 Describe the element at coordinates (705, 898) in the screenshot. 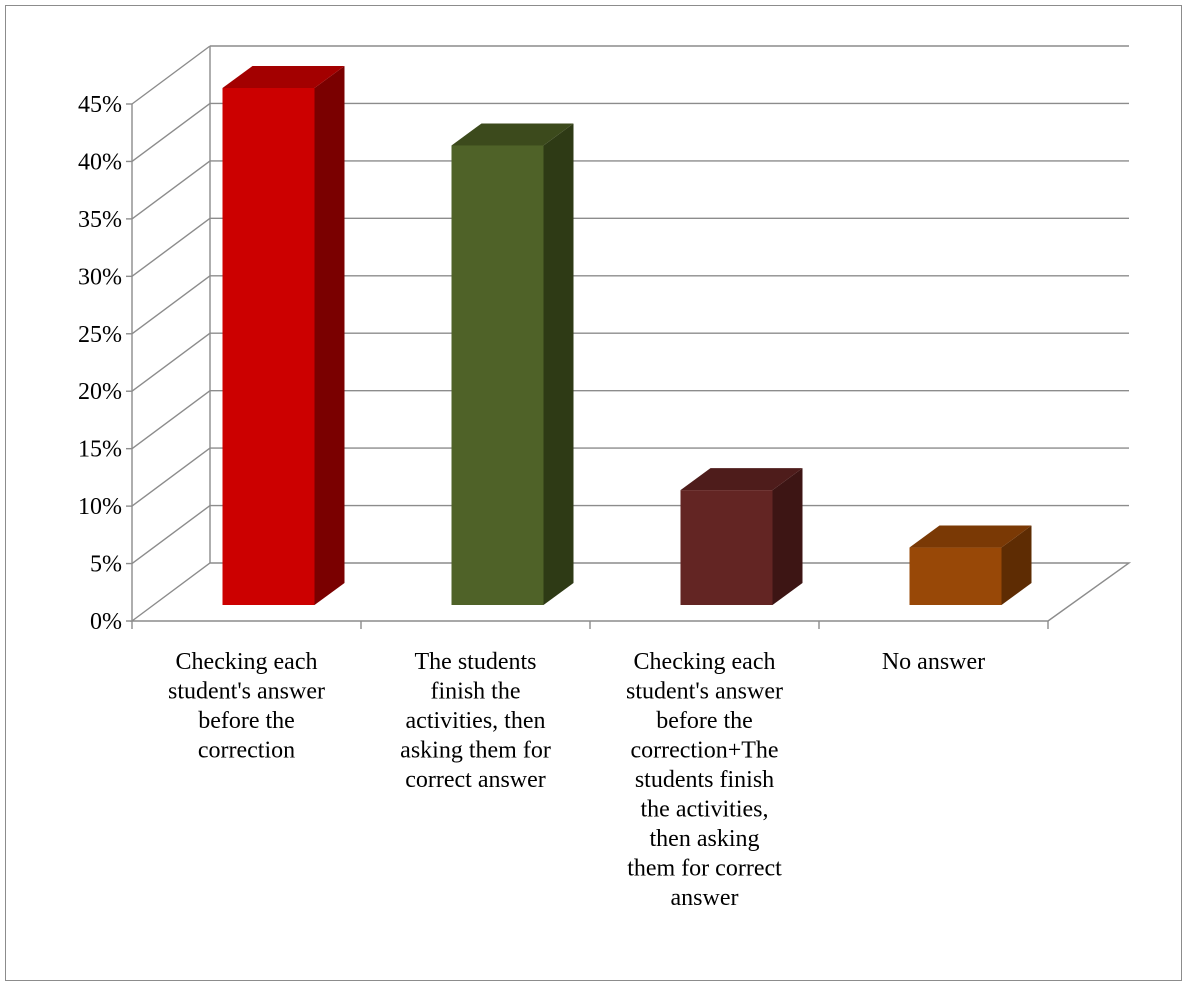

I see `x-category-label-line: answer` at that location.